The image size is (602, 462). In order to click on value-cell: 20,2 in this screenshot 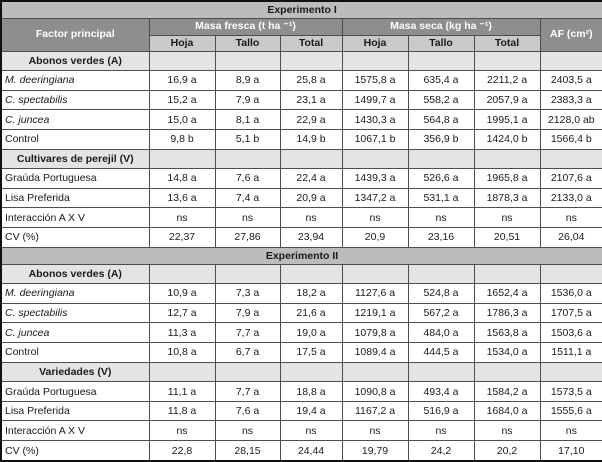, I will do `click(507, 451)`.